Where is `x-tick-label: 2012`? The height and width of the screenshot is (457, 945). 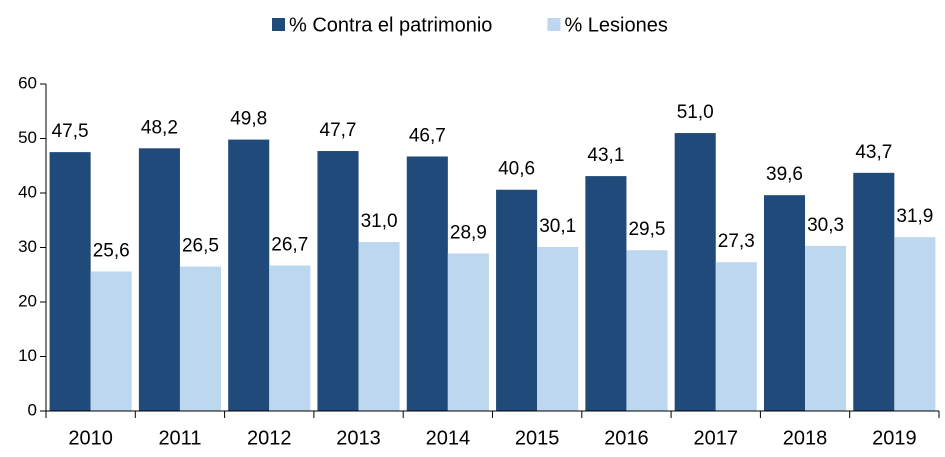 x-tick-label: 2012 is located at coordinates (269, 438).